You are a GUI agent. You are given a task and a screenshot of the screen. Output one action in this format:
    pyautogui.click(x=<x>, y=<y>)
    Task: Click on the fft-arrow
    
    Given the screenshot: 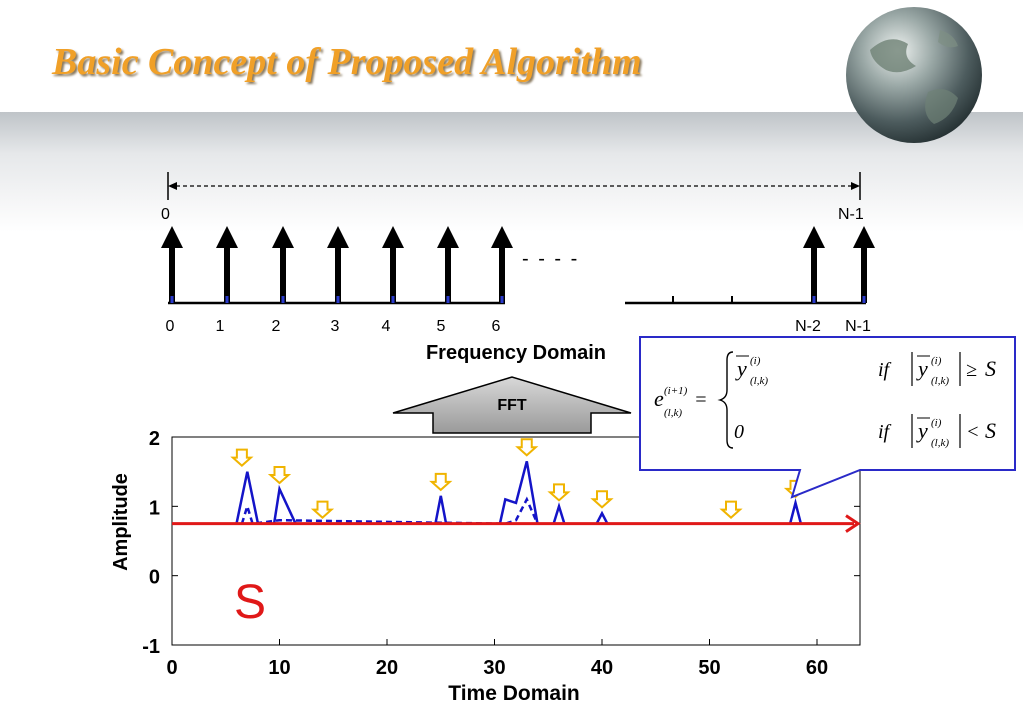 What is the action you would take?
    pyautogui.click(x=512, y=405)
    